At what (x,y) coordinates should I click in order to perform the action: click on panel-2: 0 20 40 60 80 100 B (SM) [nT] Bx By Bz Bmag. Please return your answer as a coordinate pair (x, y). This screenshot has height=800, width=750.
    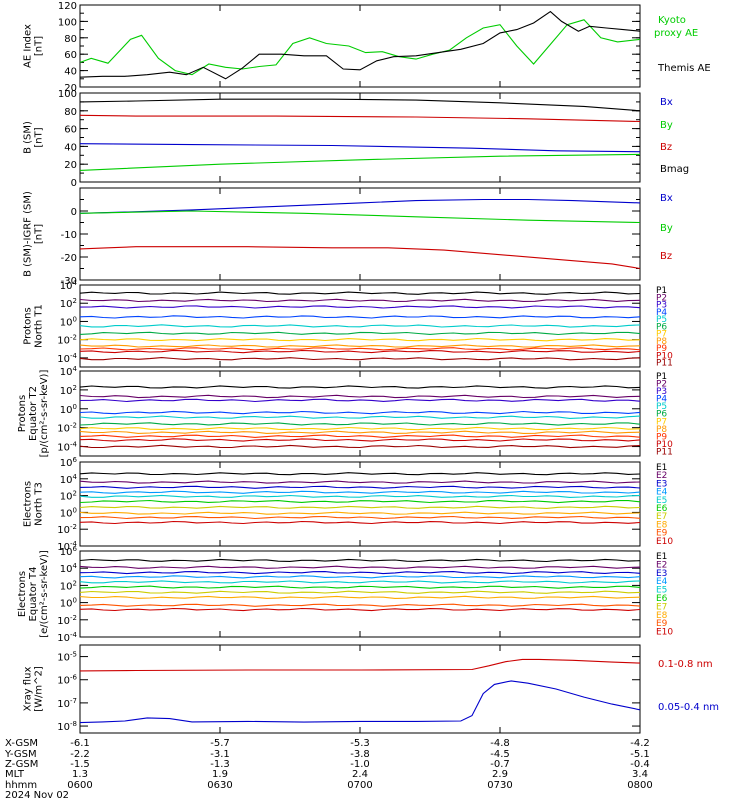
    Looking at the image, I should click on (356, 139).